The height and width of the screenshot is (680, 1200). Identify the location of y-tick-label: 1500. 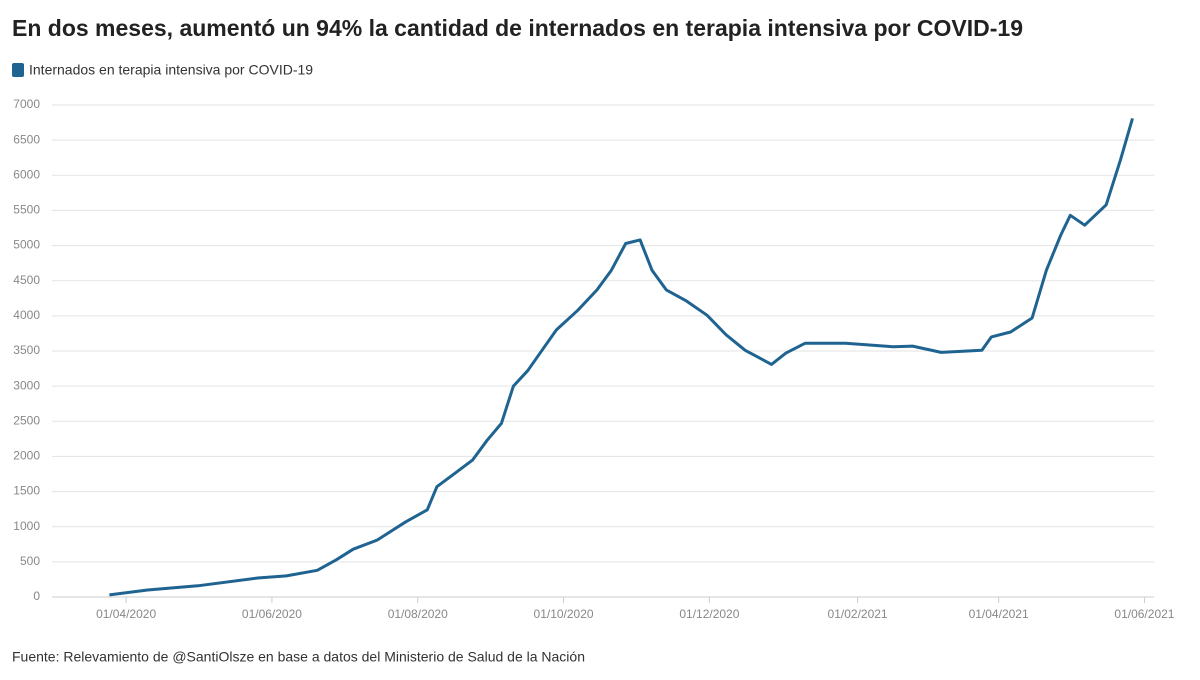
(26, 491).